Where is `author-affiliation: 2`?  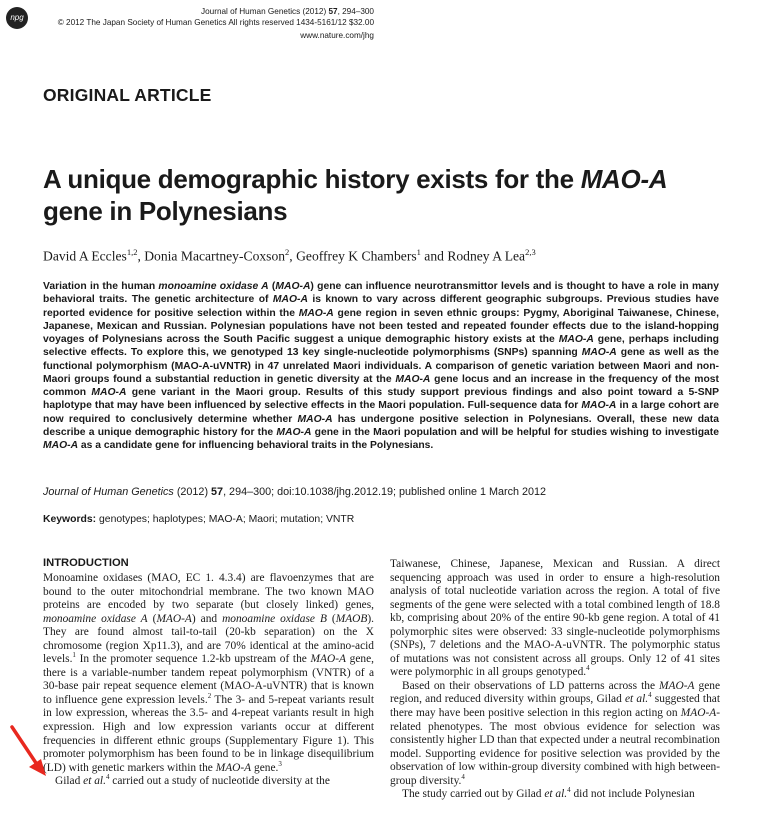 author-affiliation: 2 is located at coordinates (287, 252).